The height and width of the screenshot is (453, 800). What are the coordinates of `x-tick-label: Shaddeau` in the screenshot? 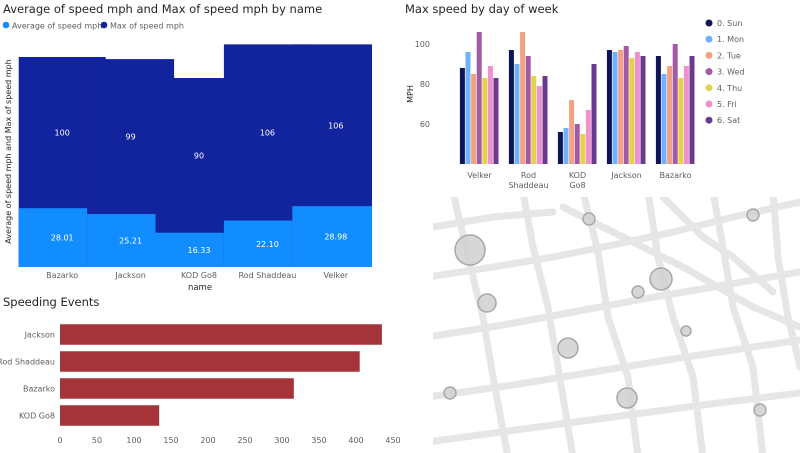 It's located at (528, 185).